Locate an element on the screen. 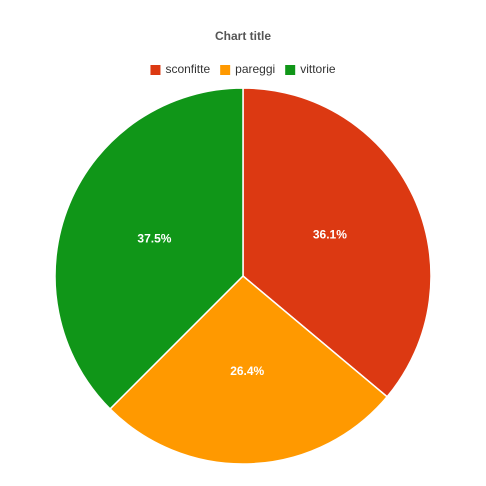 This screenshot has height=486, width=486. legend-label: vittorie is located at coordinates (318, 69).